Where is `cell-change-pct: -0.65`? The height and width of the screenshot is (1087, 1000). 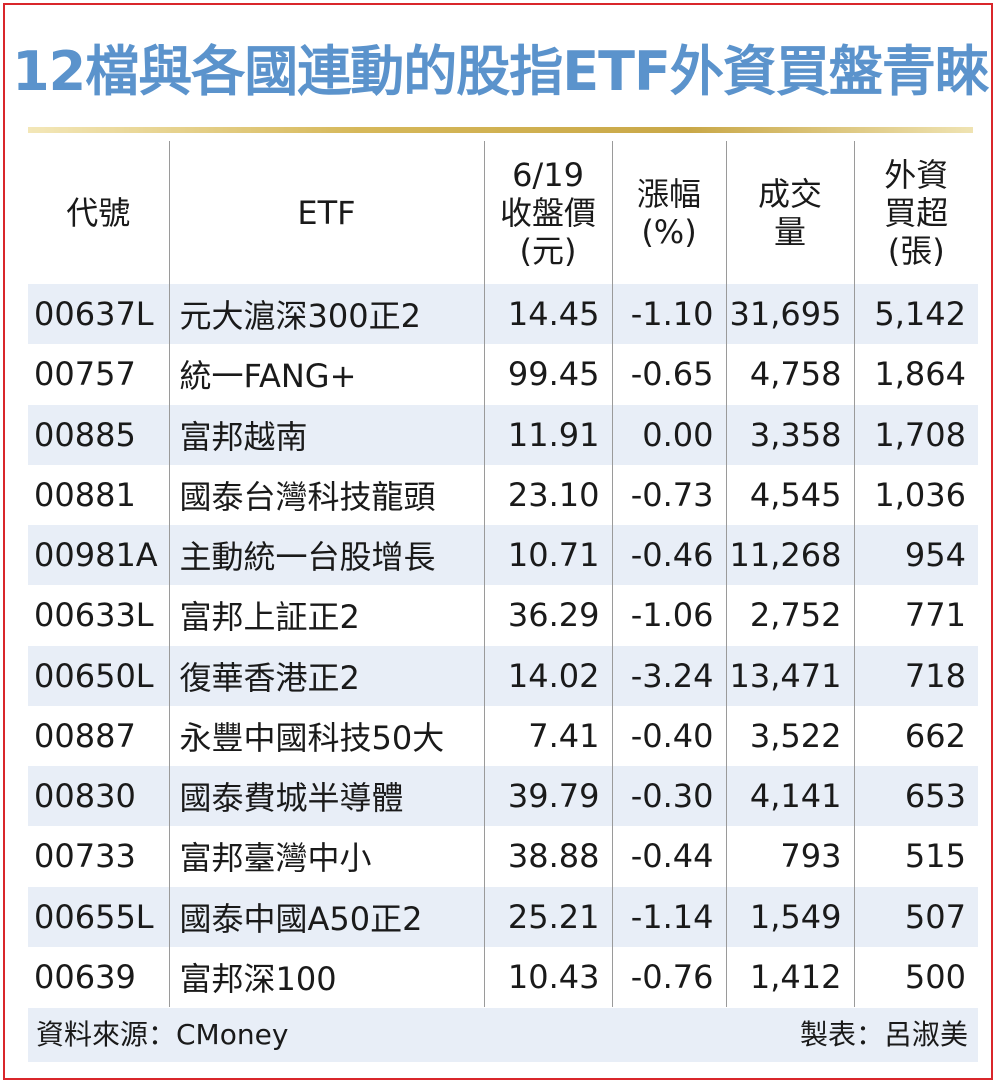 cell-change-pct: -0.65 is located at coordinates (668, 374).